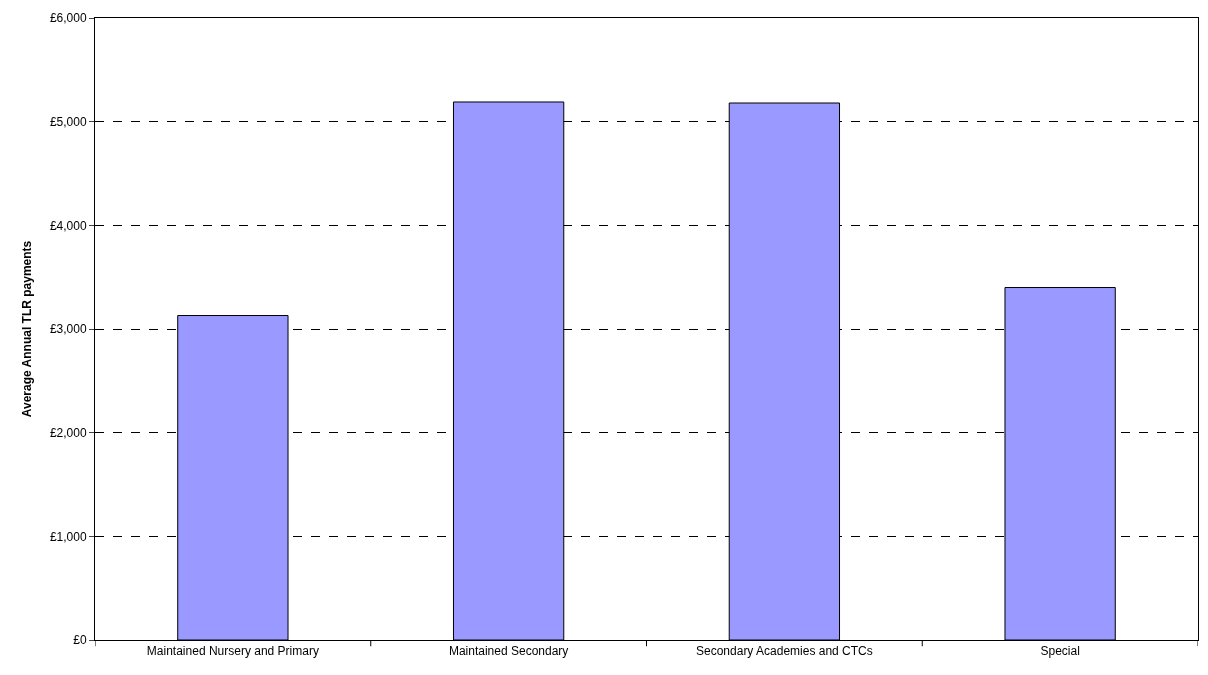 This screenshot has width=1208, height=675. I want to click on x-tick-label: Special, so click(1060, 651).